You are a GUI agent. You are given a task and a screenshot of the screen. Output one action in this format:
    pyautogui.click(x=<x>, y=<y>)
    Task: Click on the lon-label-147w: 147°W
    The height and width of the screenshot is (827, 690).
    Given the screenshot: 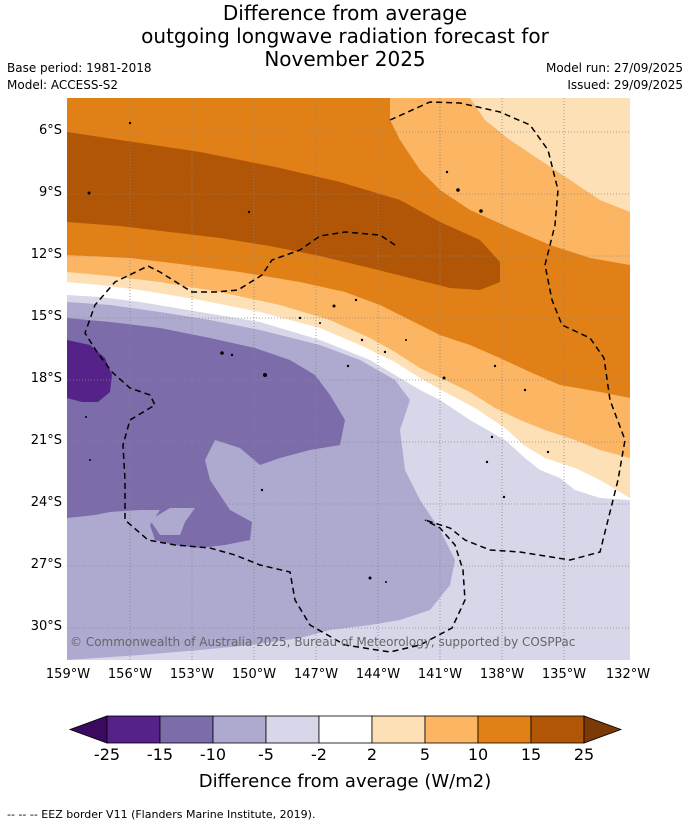 What is the action you would take?
    pyautogui.click(x=316, y=674)
    